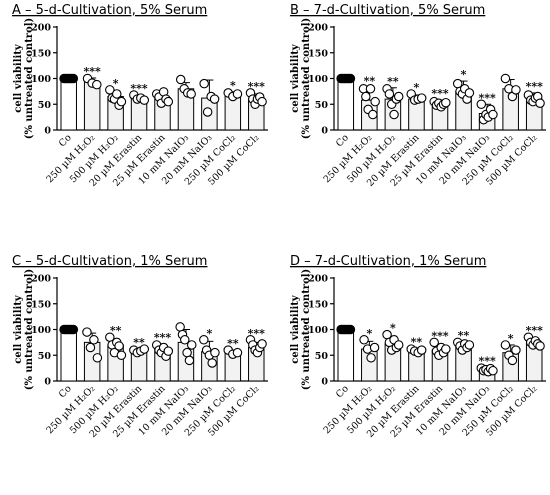  I want to click on bar, so click(346, 355).